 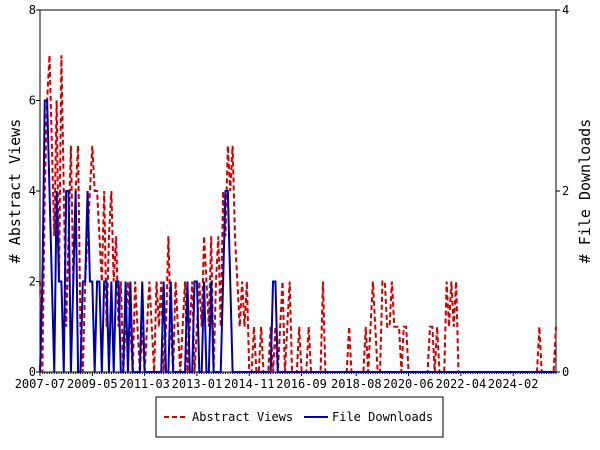 I want to click on x-tick-label: 2024-02, so click(x=513, y=384).